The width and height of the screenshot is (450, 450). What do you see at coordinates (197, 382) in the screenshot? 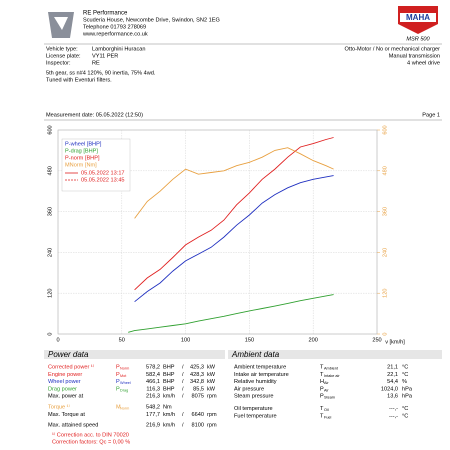
I see `value: 342,8` at bounding box center [197, 382].